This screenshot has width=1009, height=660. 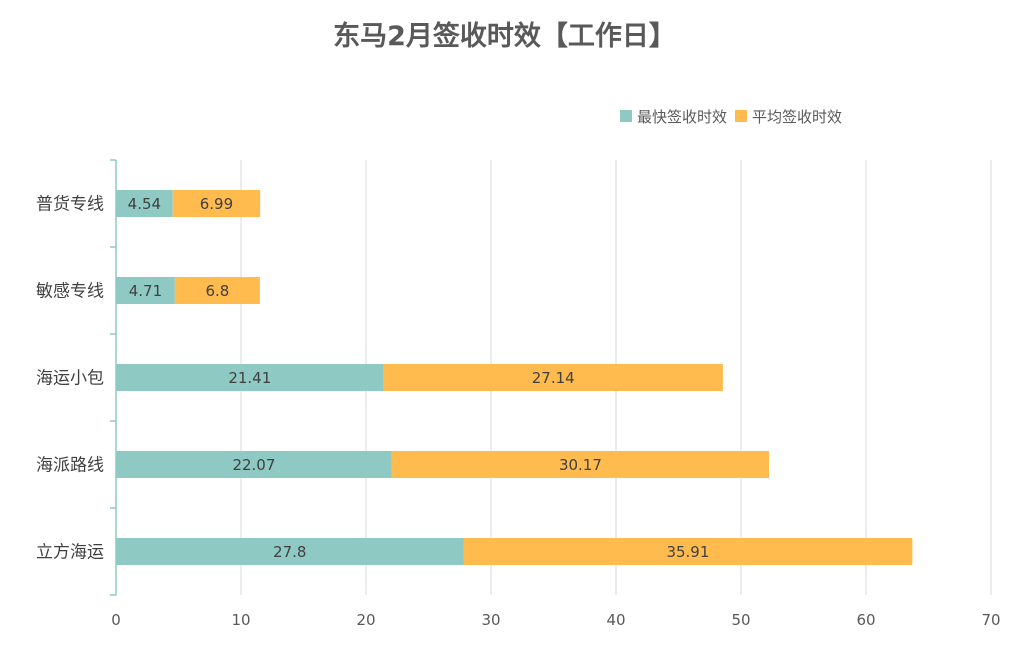 I want to click on category-label-2: 海运小包, so click(x=70, y=379).